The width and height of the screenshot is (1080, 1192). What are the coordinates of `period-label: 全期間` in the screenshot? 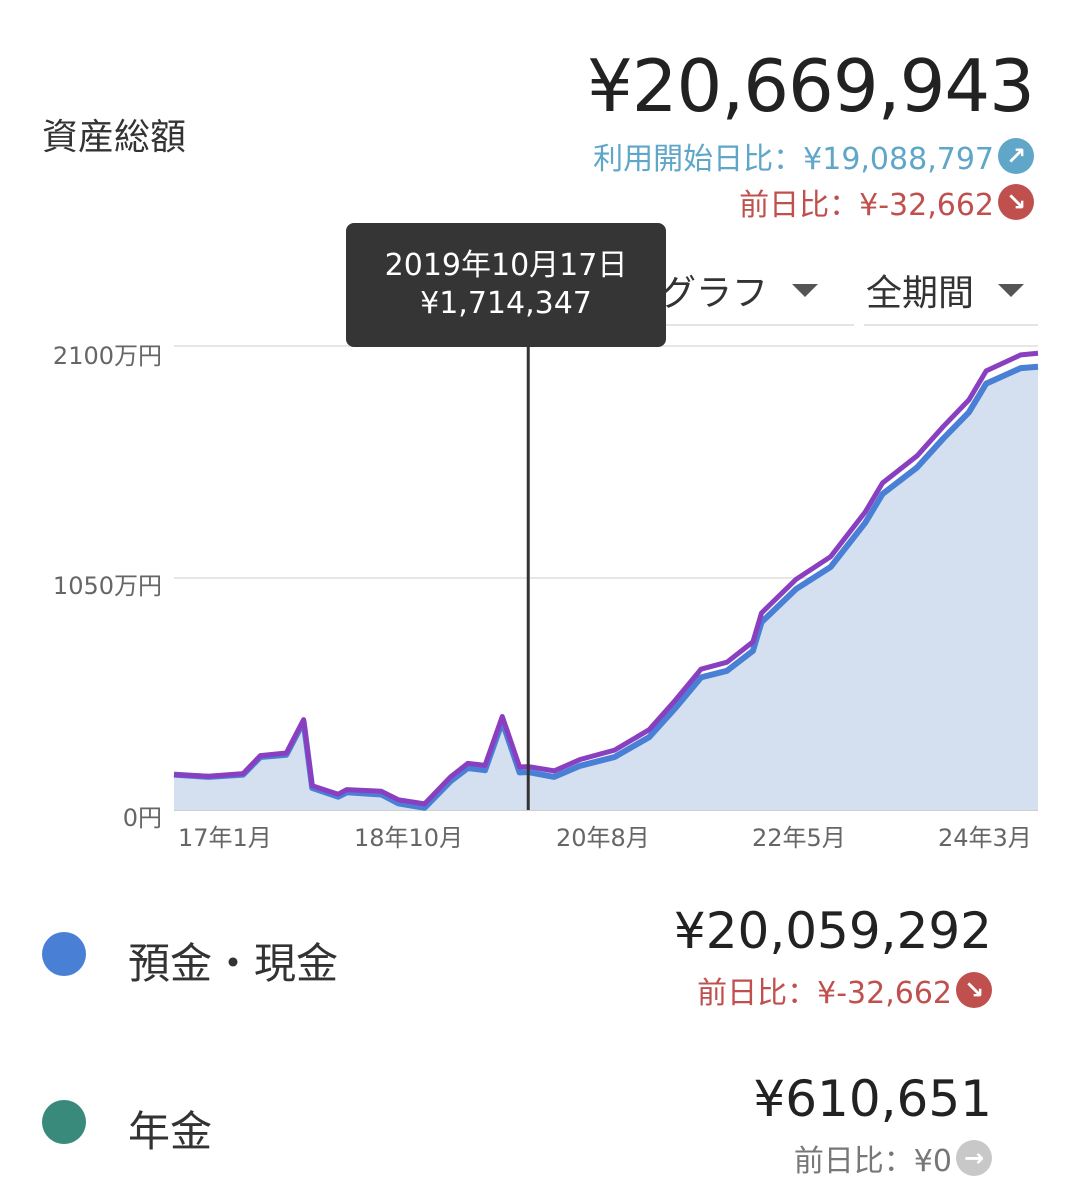 It's located at (920, 293).